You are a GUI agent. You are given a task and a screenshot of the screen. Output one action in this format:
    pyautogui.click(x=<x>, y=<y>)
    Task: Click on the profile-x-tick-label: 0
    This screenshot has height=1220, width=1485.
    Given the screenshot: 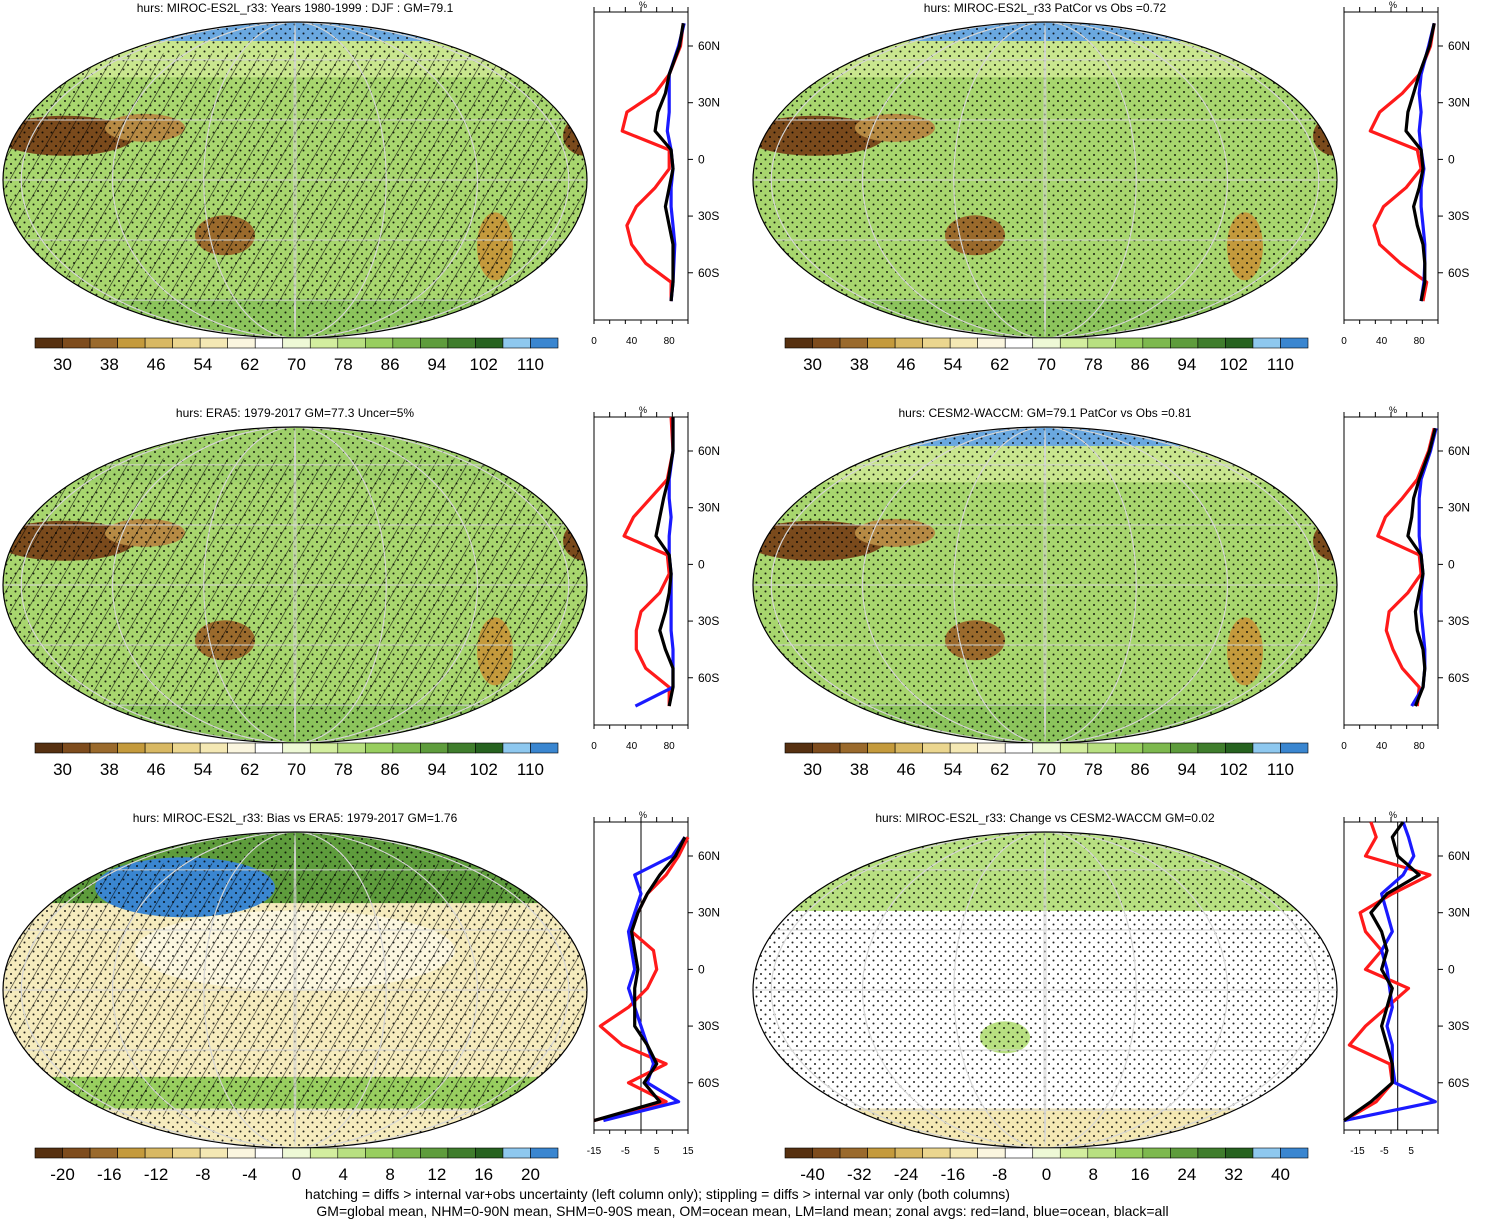 What is the action you would take?
    pyautogui.click(x=1344, y=746)
    